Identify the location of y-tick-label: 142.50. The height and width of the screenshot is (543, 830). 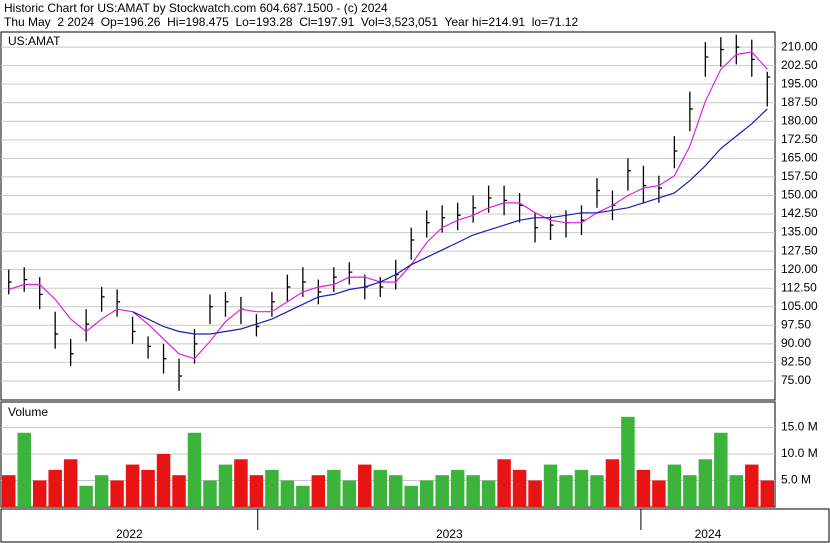
(799, 213).